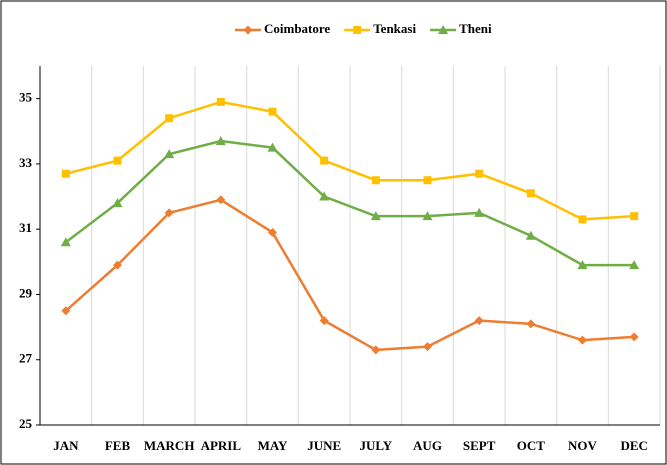 The width and height of the screenshot is (667, 465). Describe the element at coordinates (475, 28) in the screenshot. I see `legend-label: Theni` at that location.